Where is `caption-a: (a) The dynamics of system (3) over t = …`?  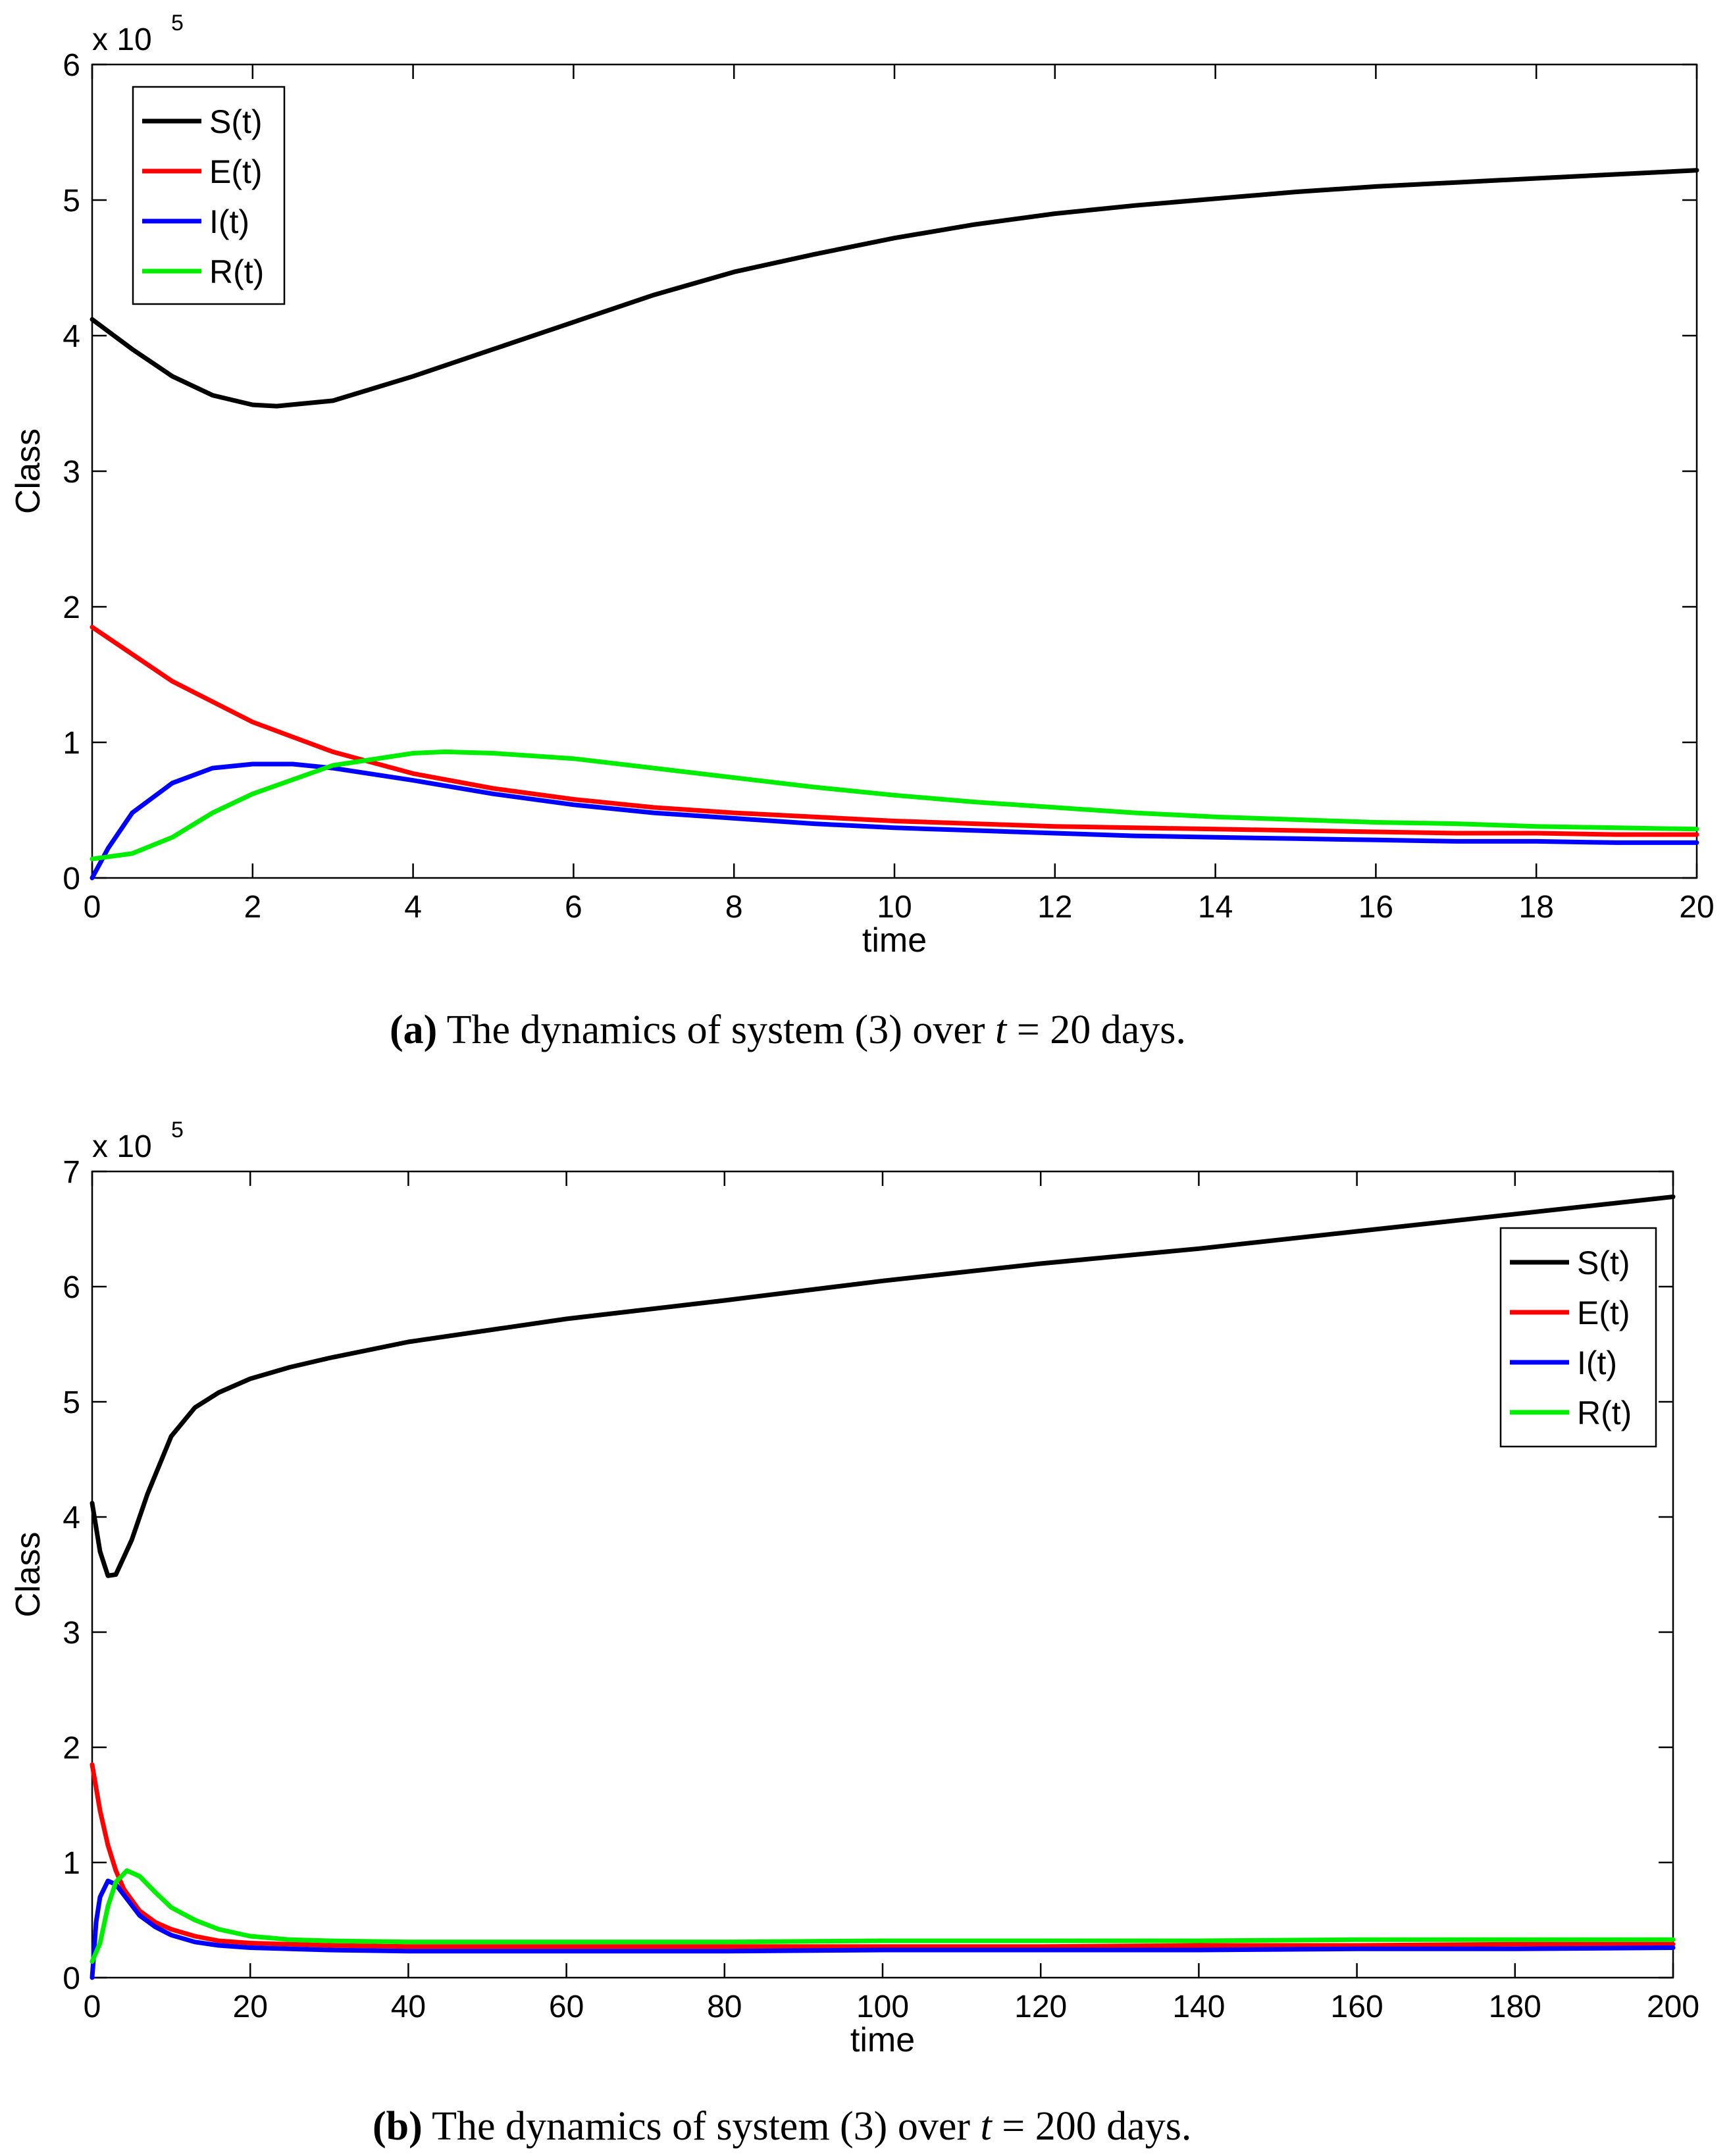 caption-a: (a) The dynamics of system (3) over t = … is located at coordinates (788, 1030).